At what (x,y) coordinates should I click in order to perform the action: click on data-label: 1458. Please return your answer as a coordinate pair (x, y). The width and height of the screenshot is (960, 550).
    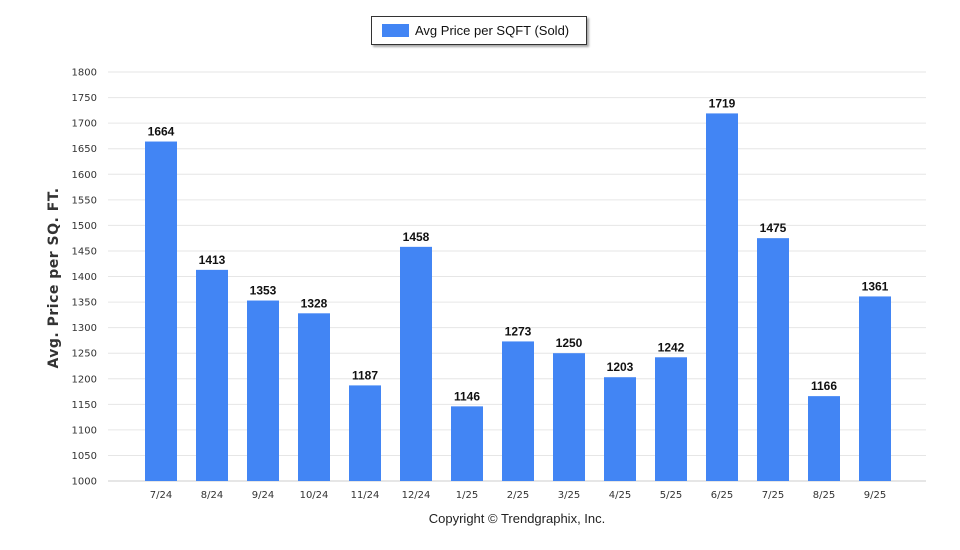
    Looking at the image, I should click on (416, 237).